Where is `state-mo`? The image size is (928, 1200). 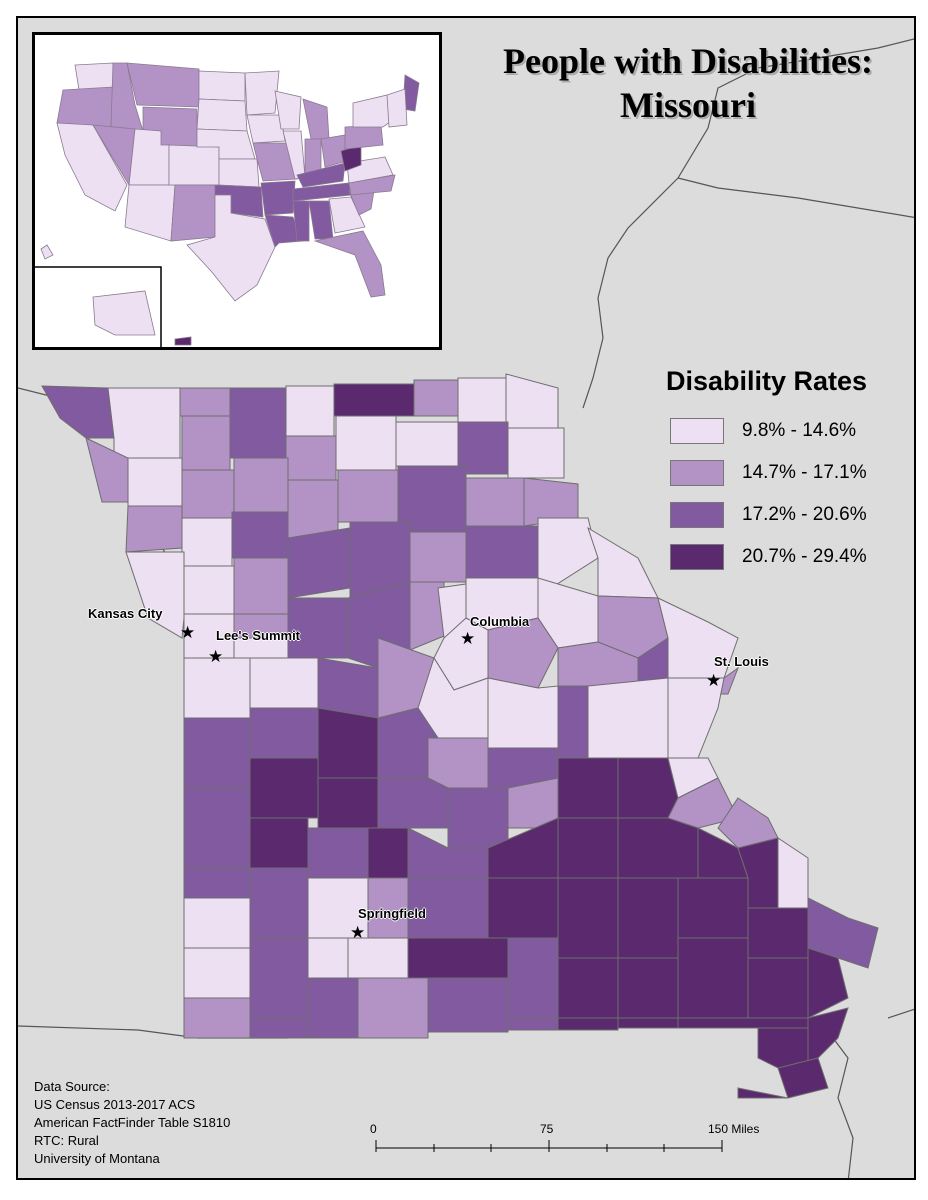 state-mo is located at coordinates (275, 162).